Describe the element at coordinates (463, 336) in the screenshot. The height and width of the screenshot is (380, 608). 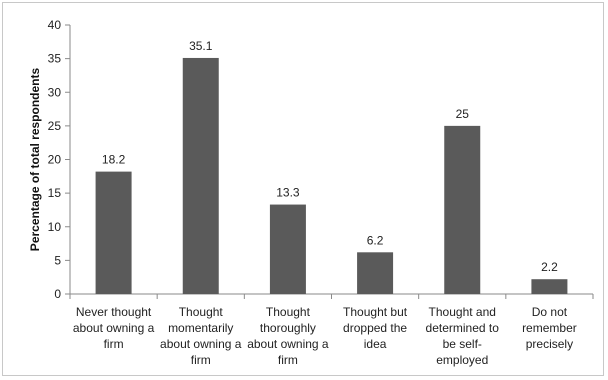
I see `x-category-label: Thought and determined to be self-employed` at that location.